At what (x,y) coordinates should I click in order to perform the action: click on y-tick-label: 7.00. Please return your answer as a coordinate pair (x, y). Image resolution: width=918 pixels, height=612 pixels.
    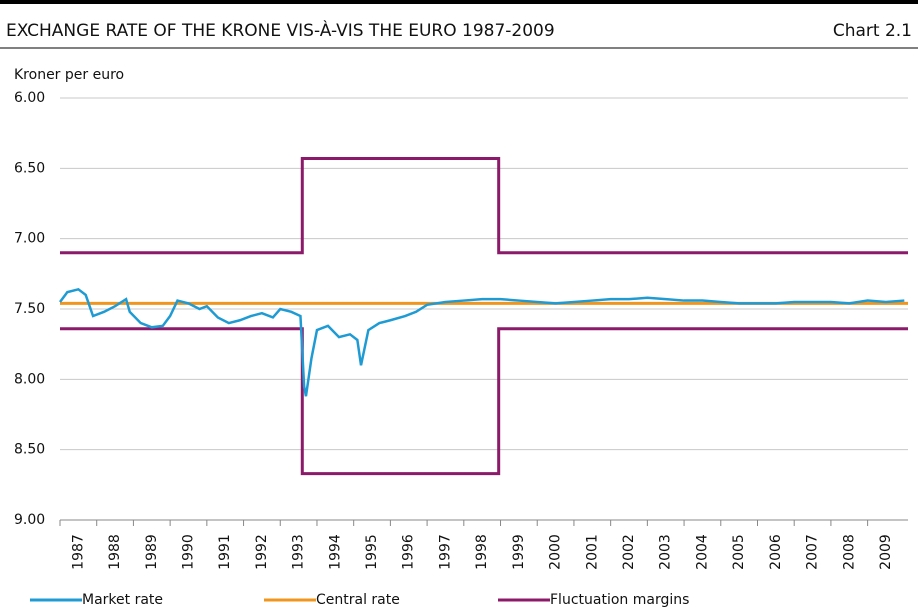
    Looking at the image, I should click on (29, 239).